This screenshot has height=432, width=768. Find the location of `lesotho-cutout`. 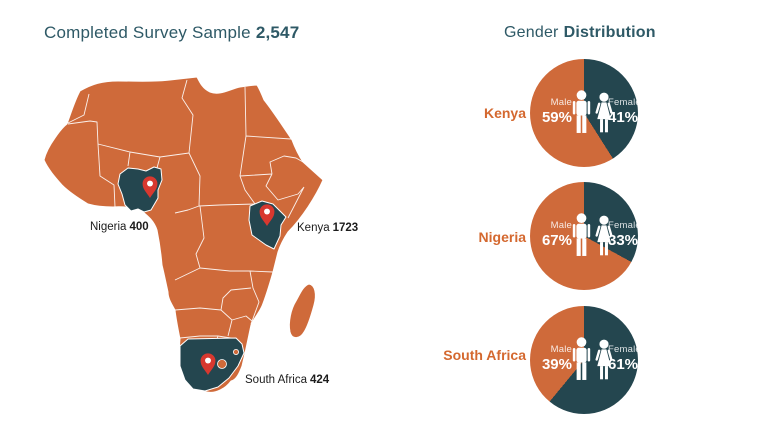

lesotho-cutout is located at coordinates (222, 364).